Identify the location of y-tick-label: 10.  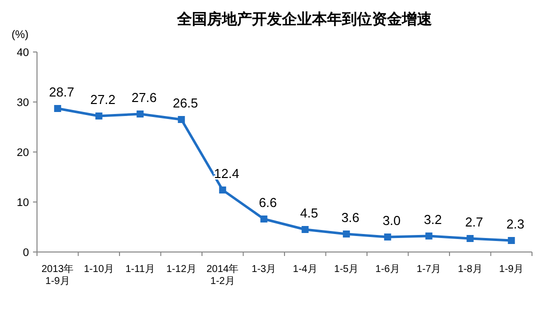
(22, 203).